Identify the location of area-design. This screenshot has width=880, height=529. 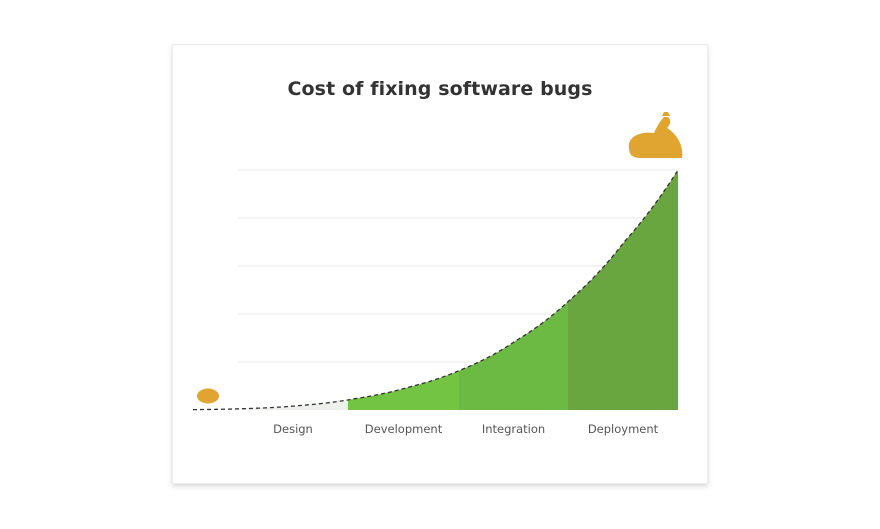
(293, 404).